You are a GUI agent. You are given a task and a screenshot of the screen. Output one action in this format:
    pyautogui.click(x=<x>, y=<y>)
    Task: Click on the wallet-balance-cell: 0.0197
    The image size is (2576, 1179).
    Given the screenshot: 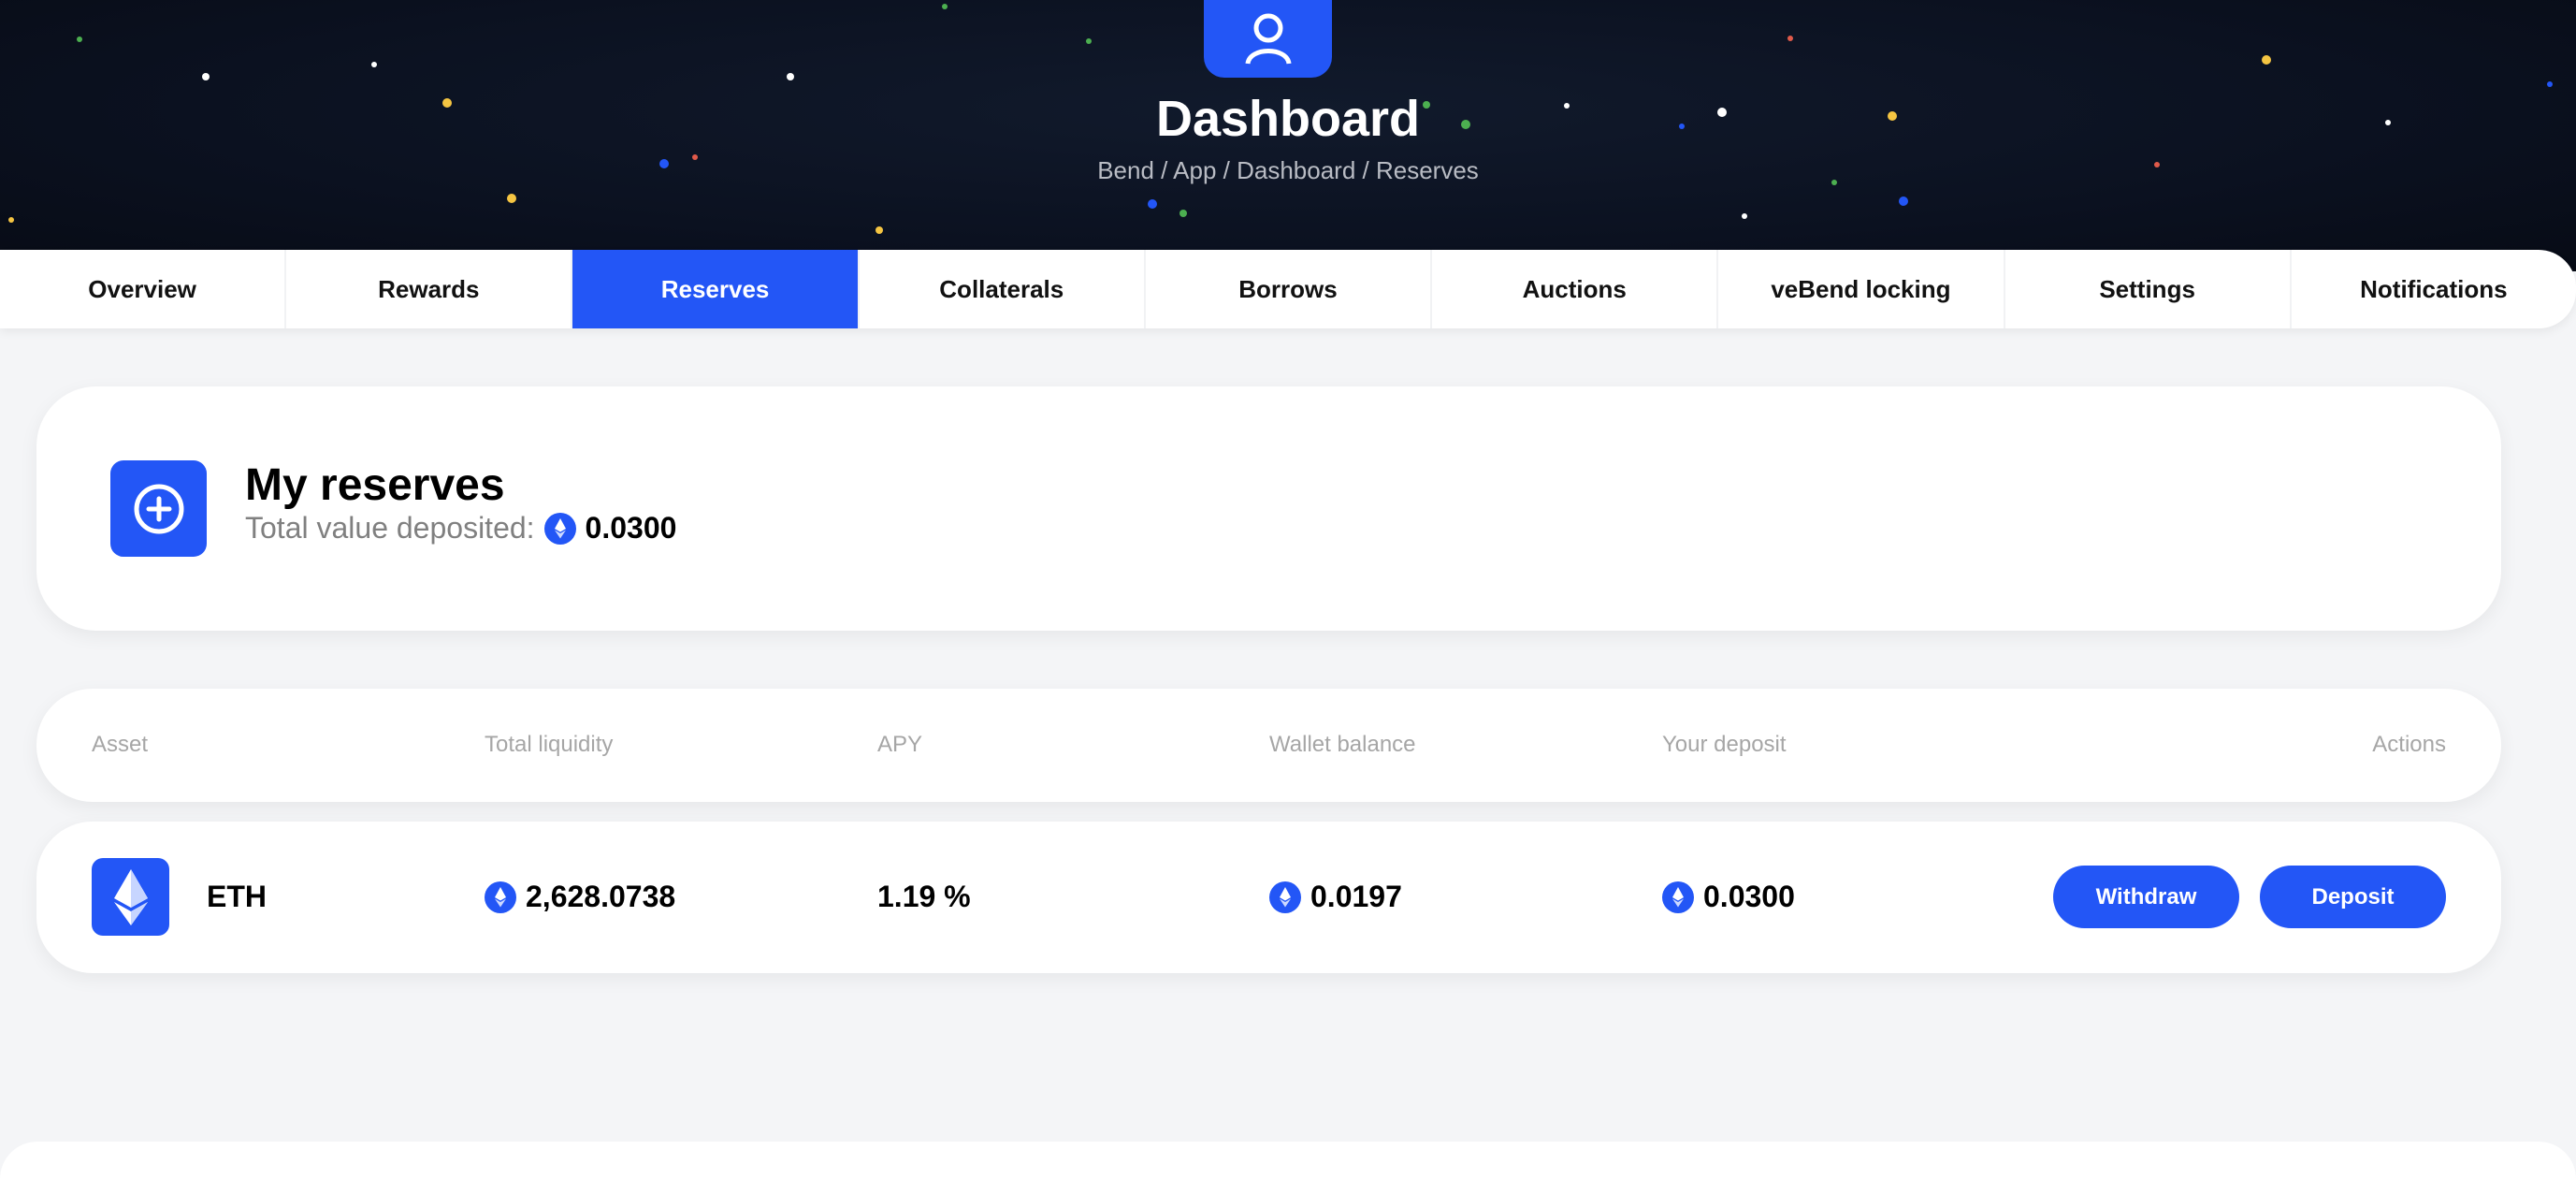 What is the action you would take?
    pyautogui.click(x=1336, y=897)
    